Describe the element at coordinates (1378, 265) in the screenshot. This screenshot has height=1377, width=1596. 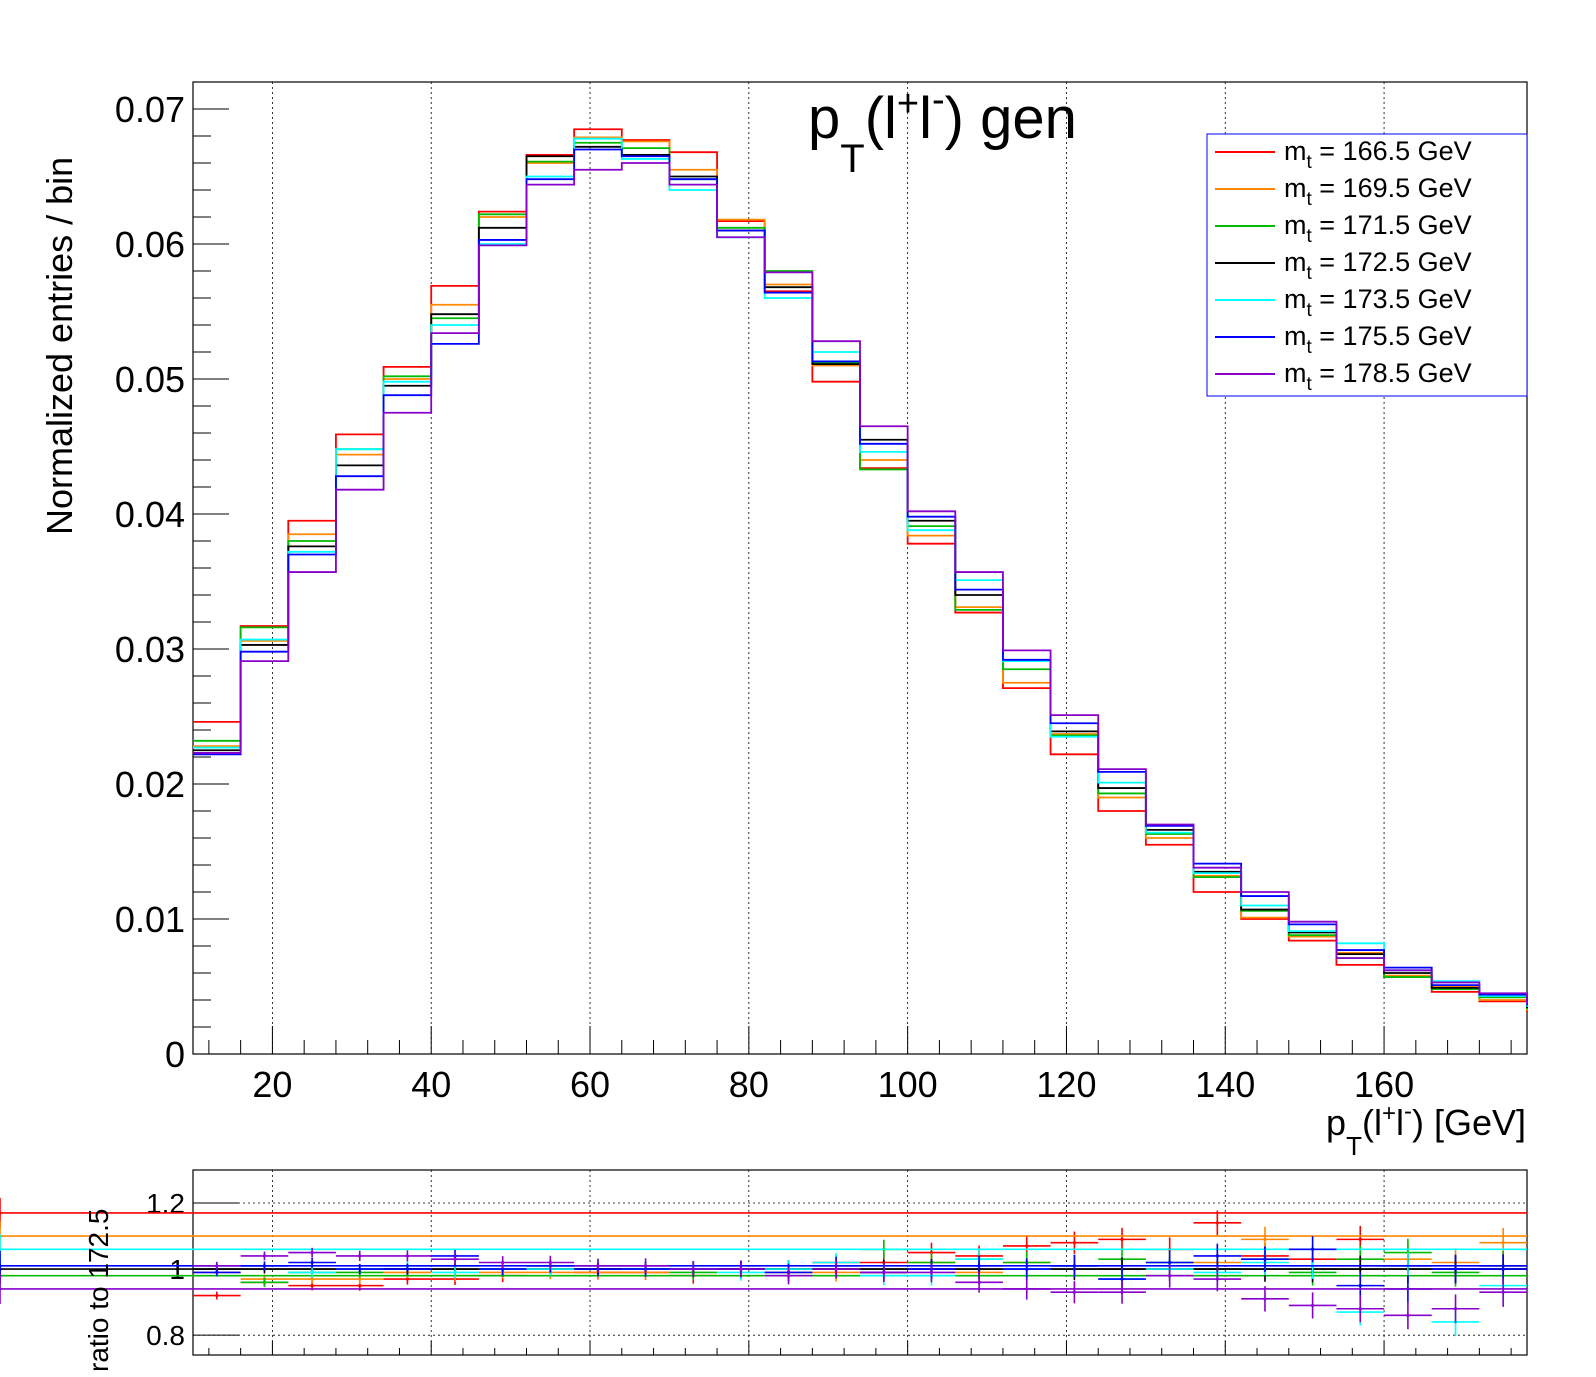
I see `legend-label-3: mt = 172.5 GeV` at that location.